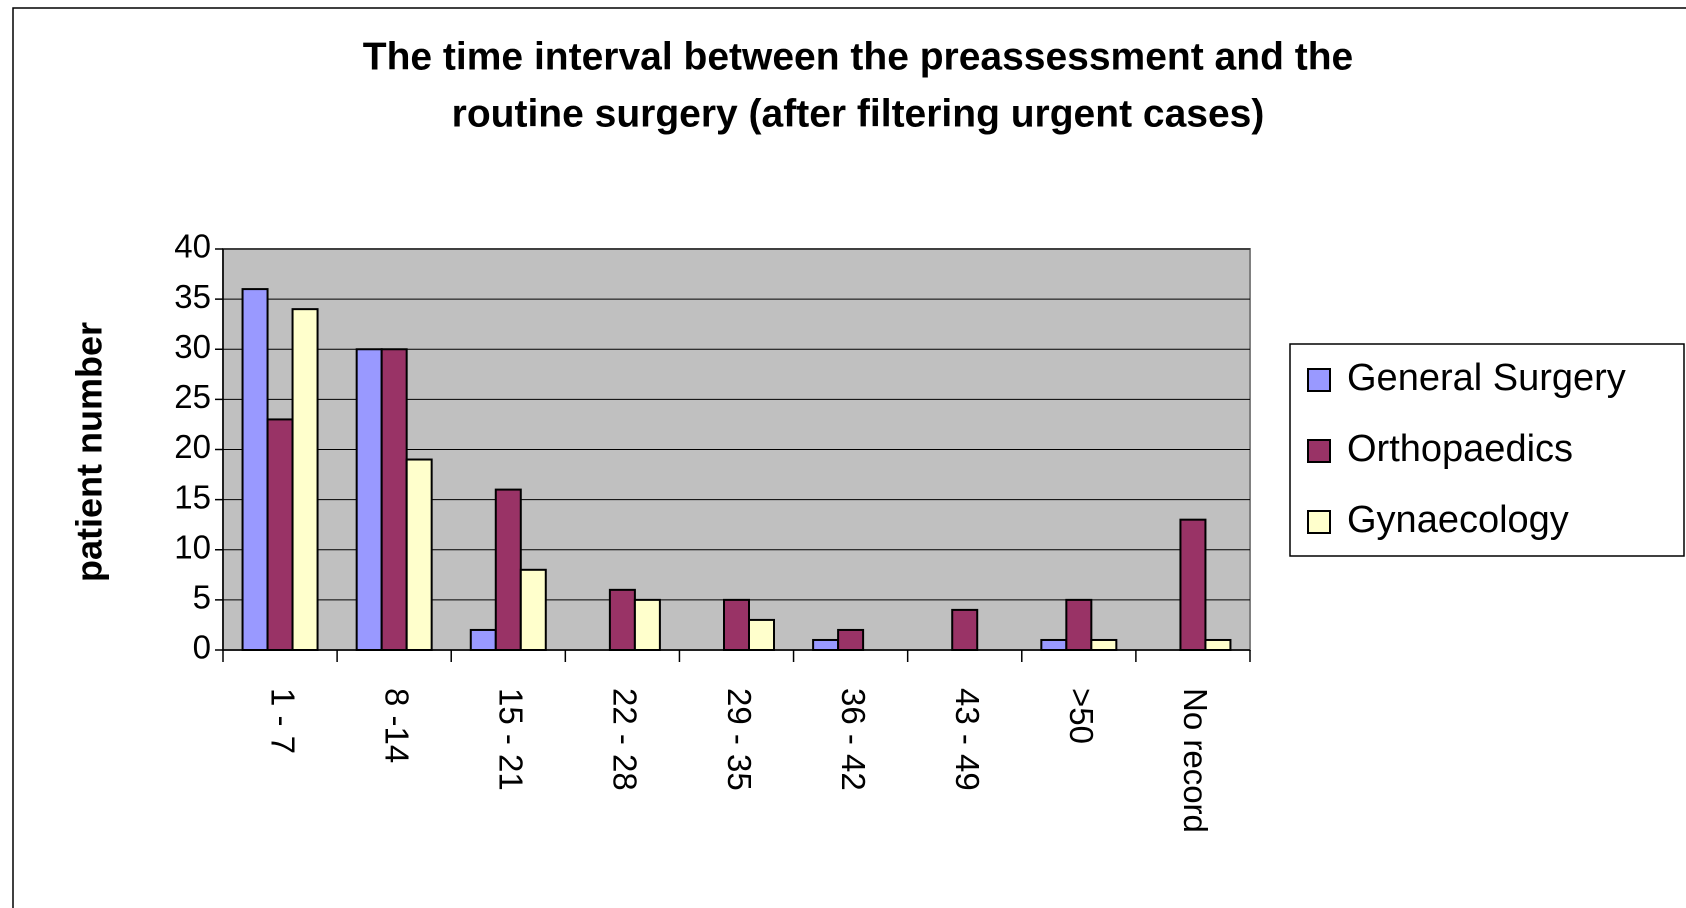 This screenshot has width=1686, height=908. I want to click on x-tick-label: 22 - 28, so click(625, 739).